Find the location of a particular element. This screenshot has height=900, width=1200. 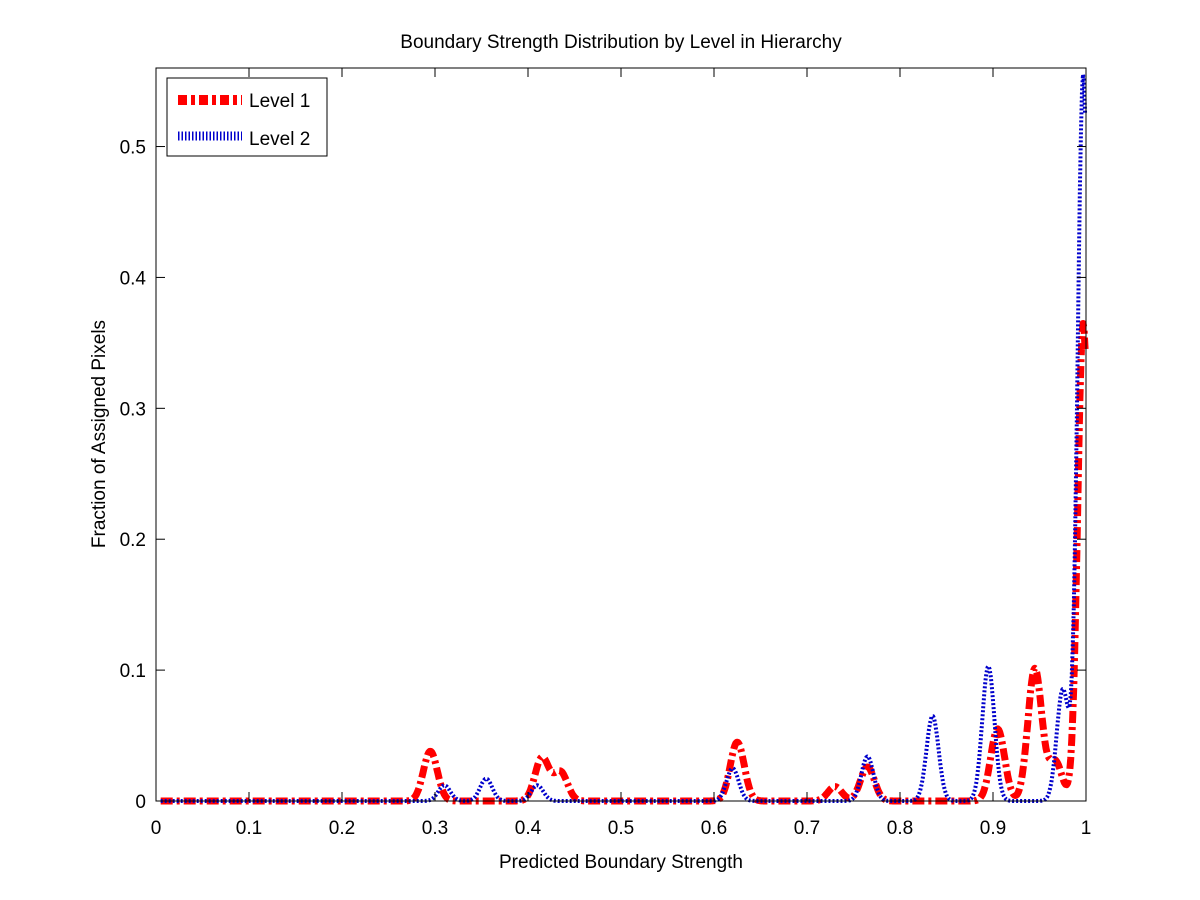

legend: Level 1 Level 2 is located at coordinates (247, 117).